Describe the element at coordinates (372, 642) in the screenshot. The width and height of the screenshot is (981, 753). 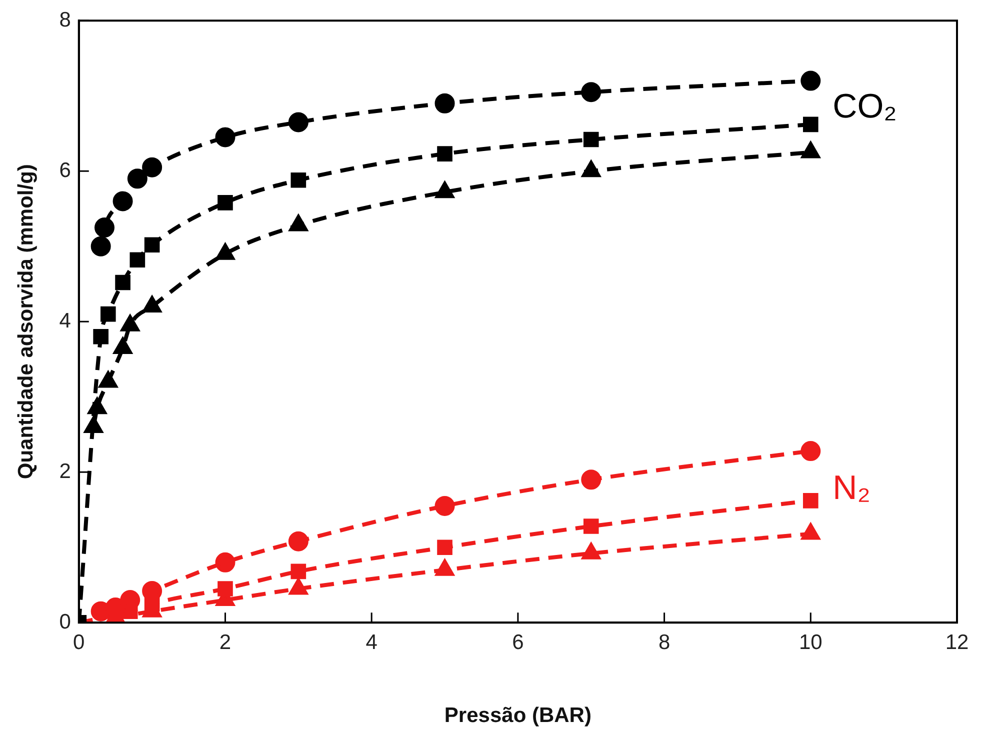
I see `x-tick-label: 4` at that location.